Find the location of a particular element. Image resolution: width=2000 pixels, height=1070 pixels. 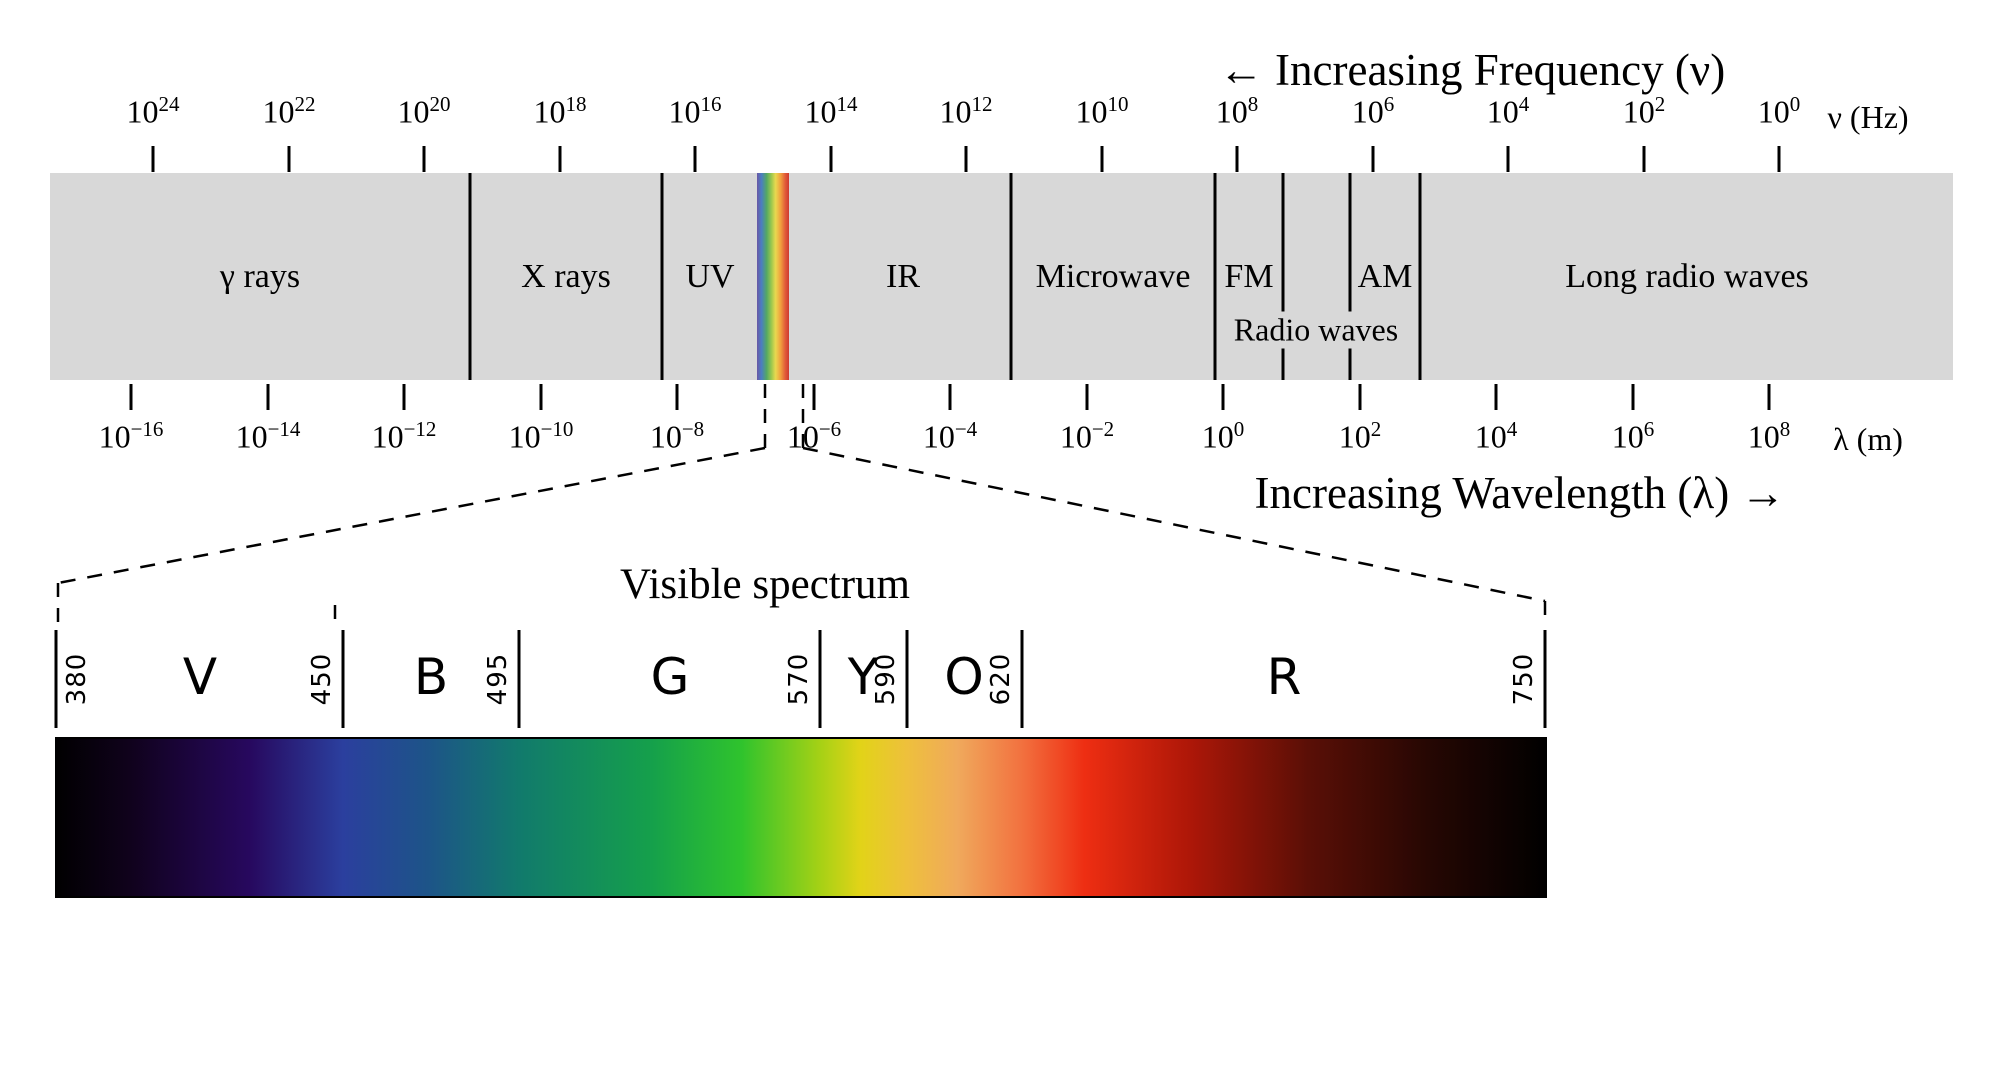

dashed-diagonal-left is located at coordinates (411, 515).